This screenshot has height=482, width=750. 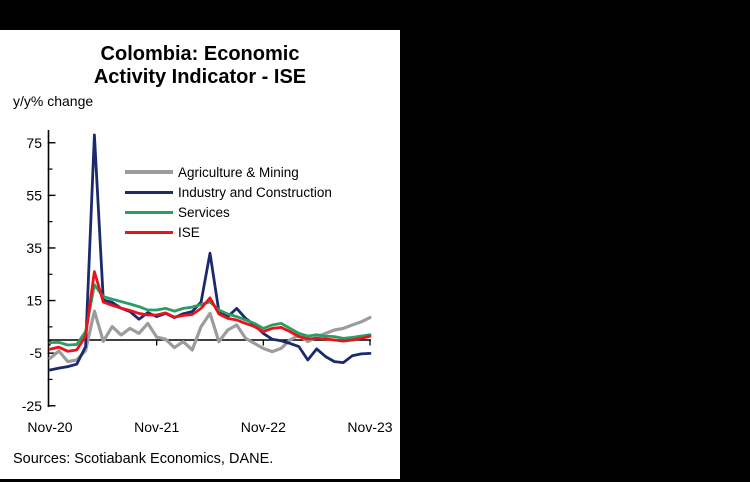 I want to click on svg-text: 75, so click(x=34, y=143).